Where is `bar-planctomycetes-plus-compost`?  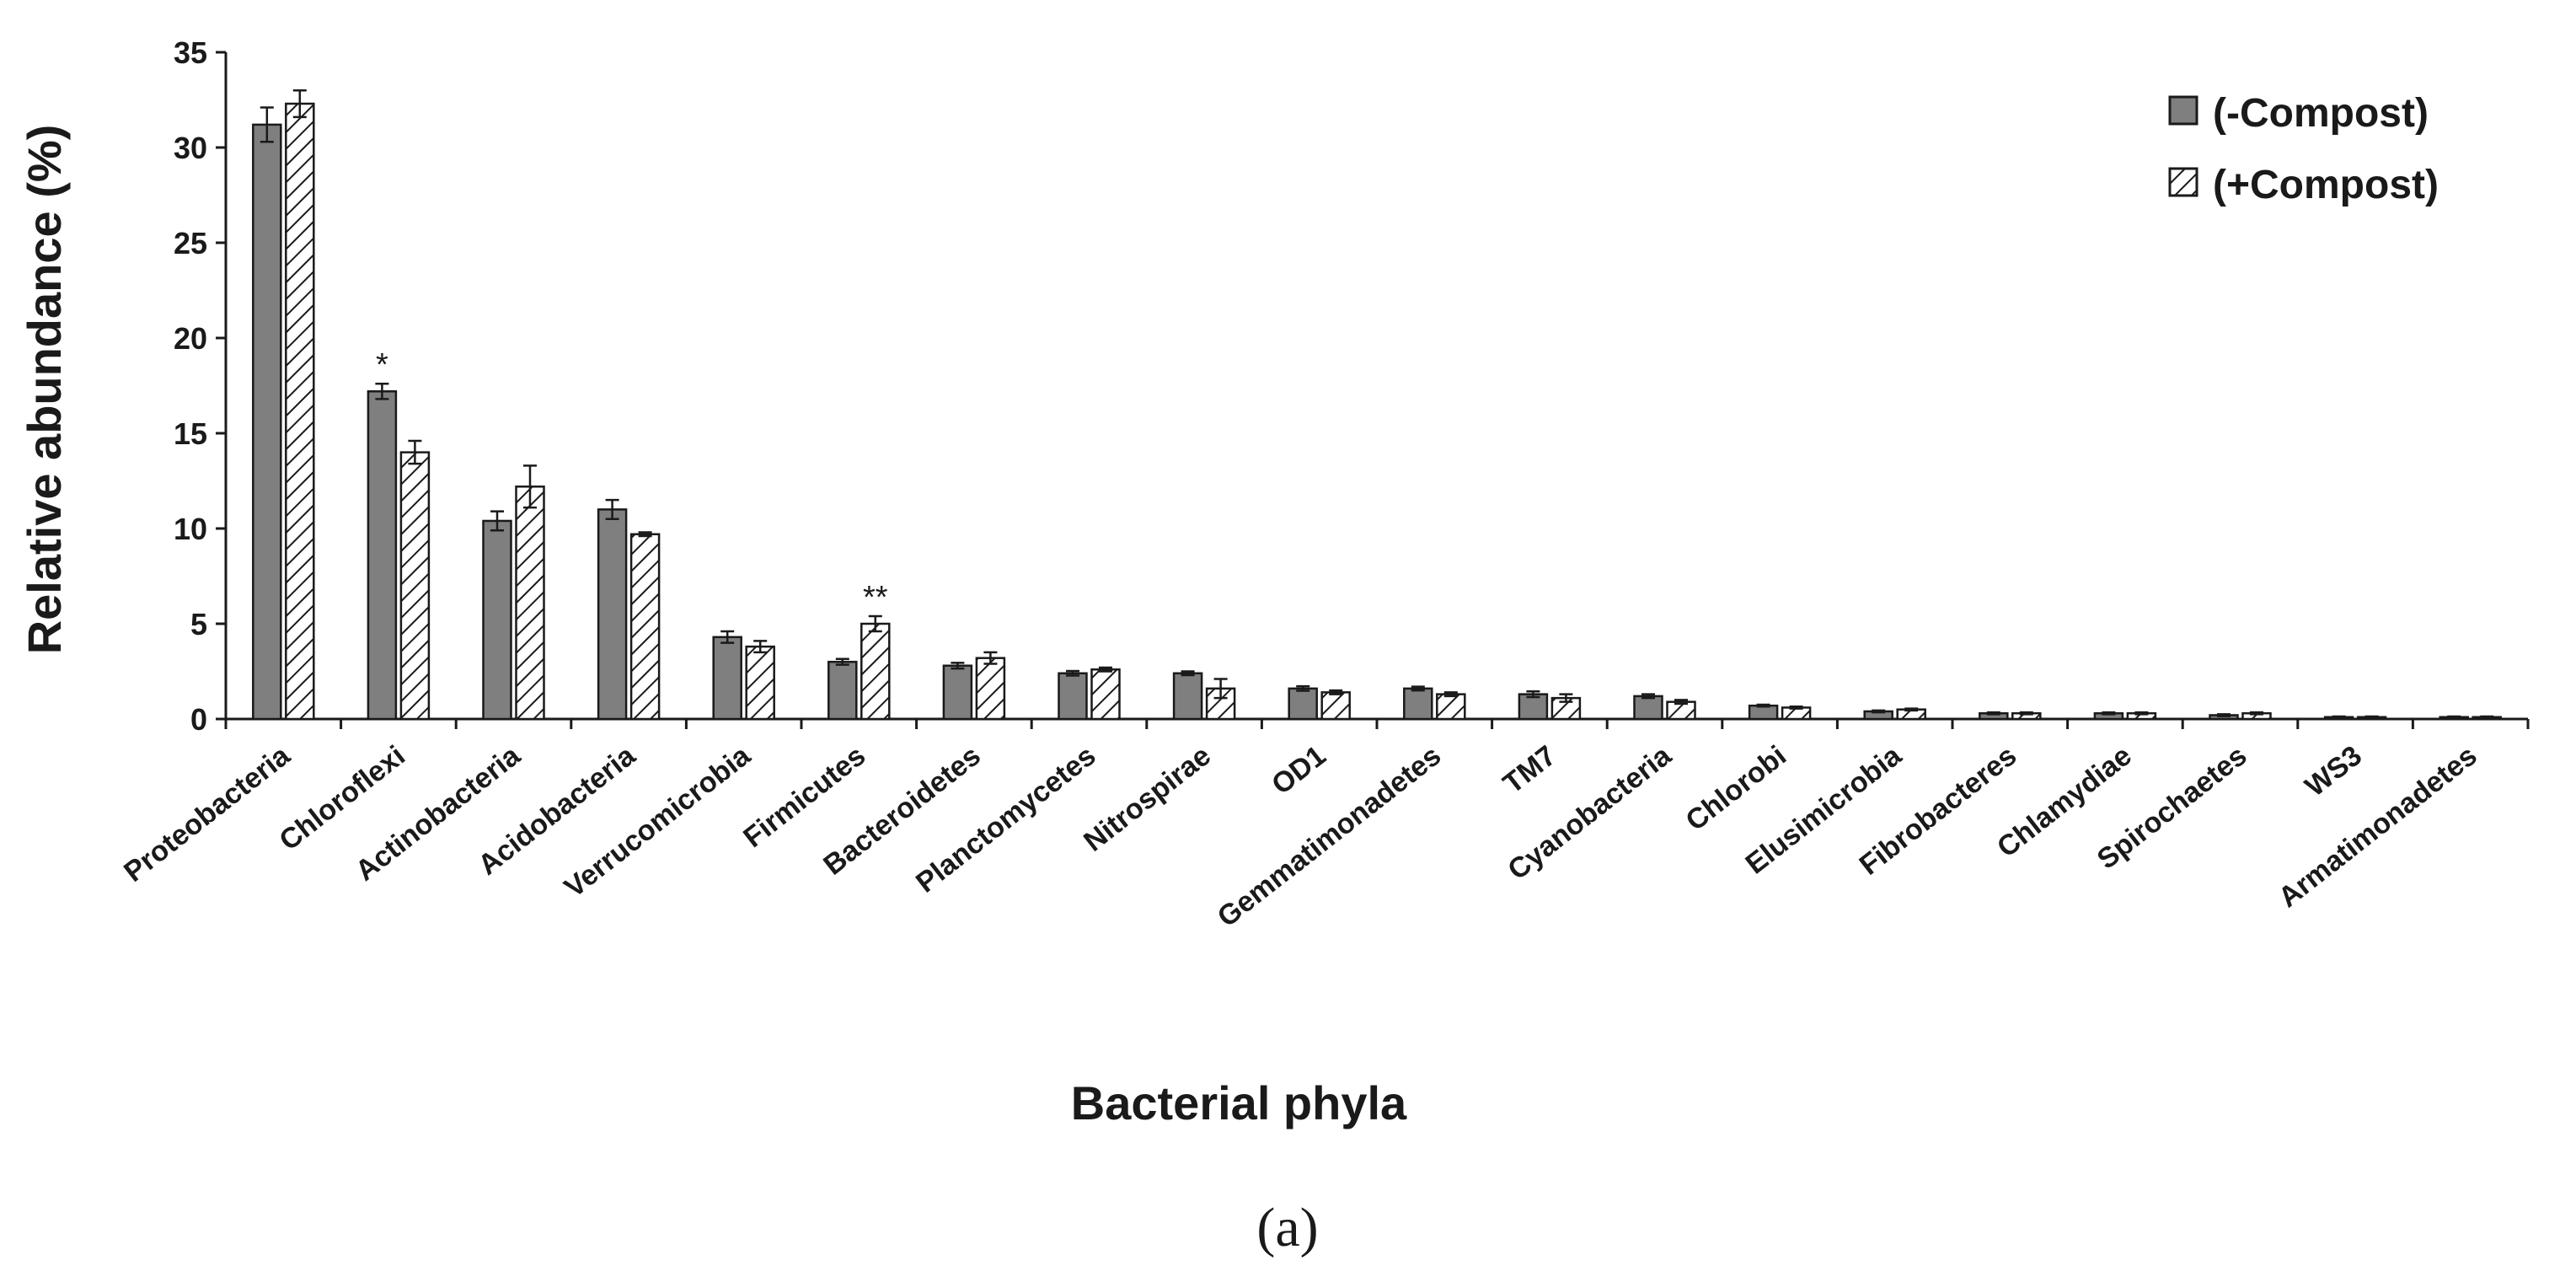 bar-planctomycetes-plus-compost is located at coordinates (1106, 694).